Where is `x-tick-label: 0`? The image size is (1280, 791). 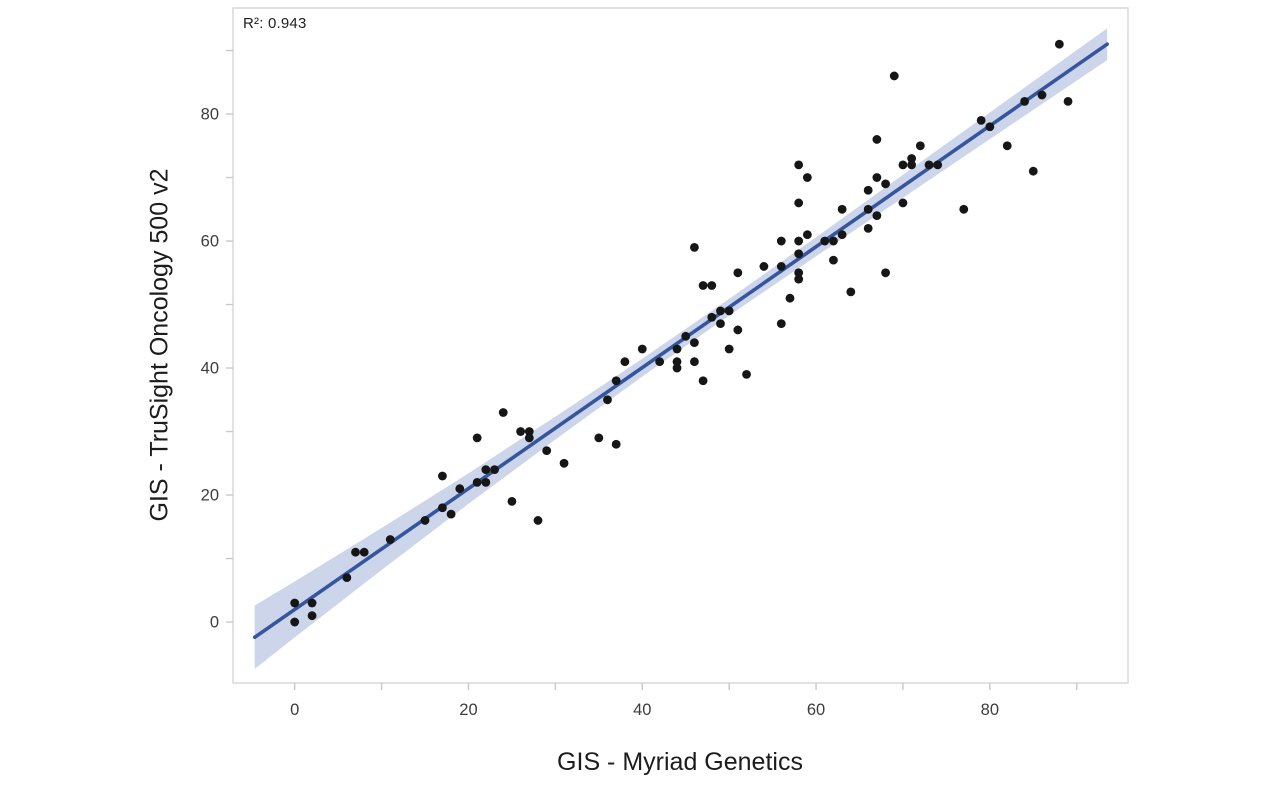
x-tick-label: 0 is located at coordinates (294, 710).